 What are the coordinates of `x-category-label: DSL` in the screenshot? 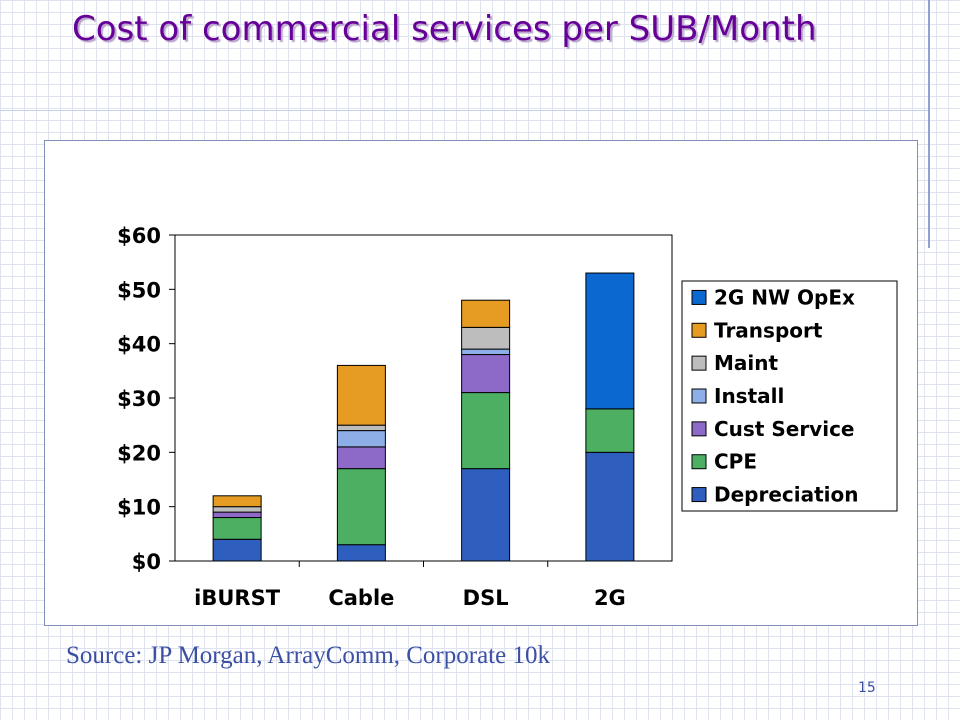 It's located at (486, 598).